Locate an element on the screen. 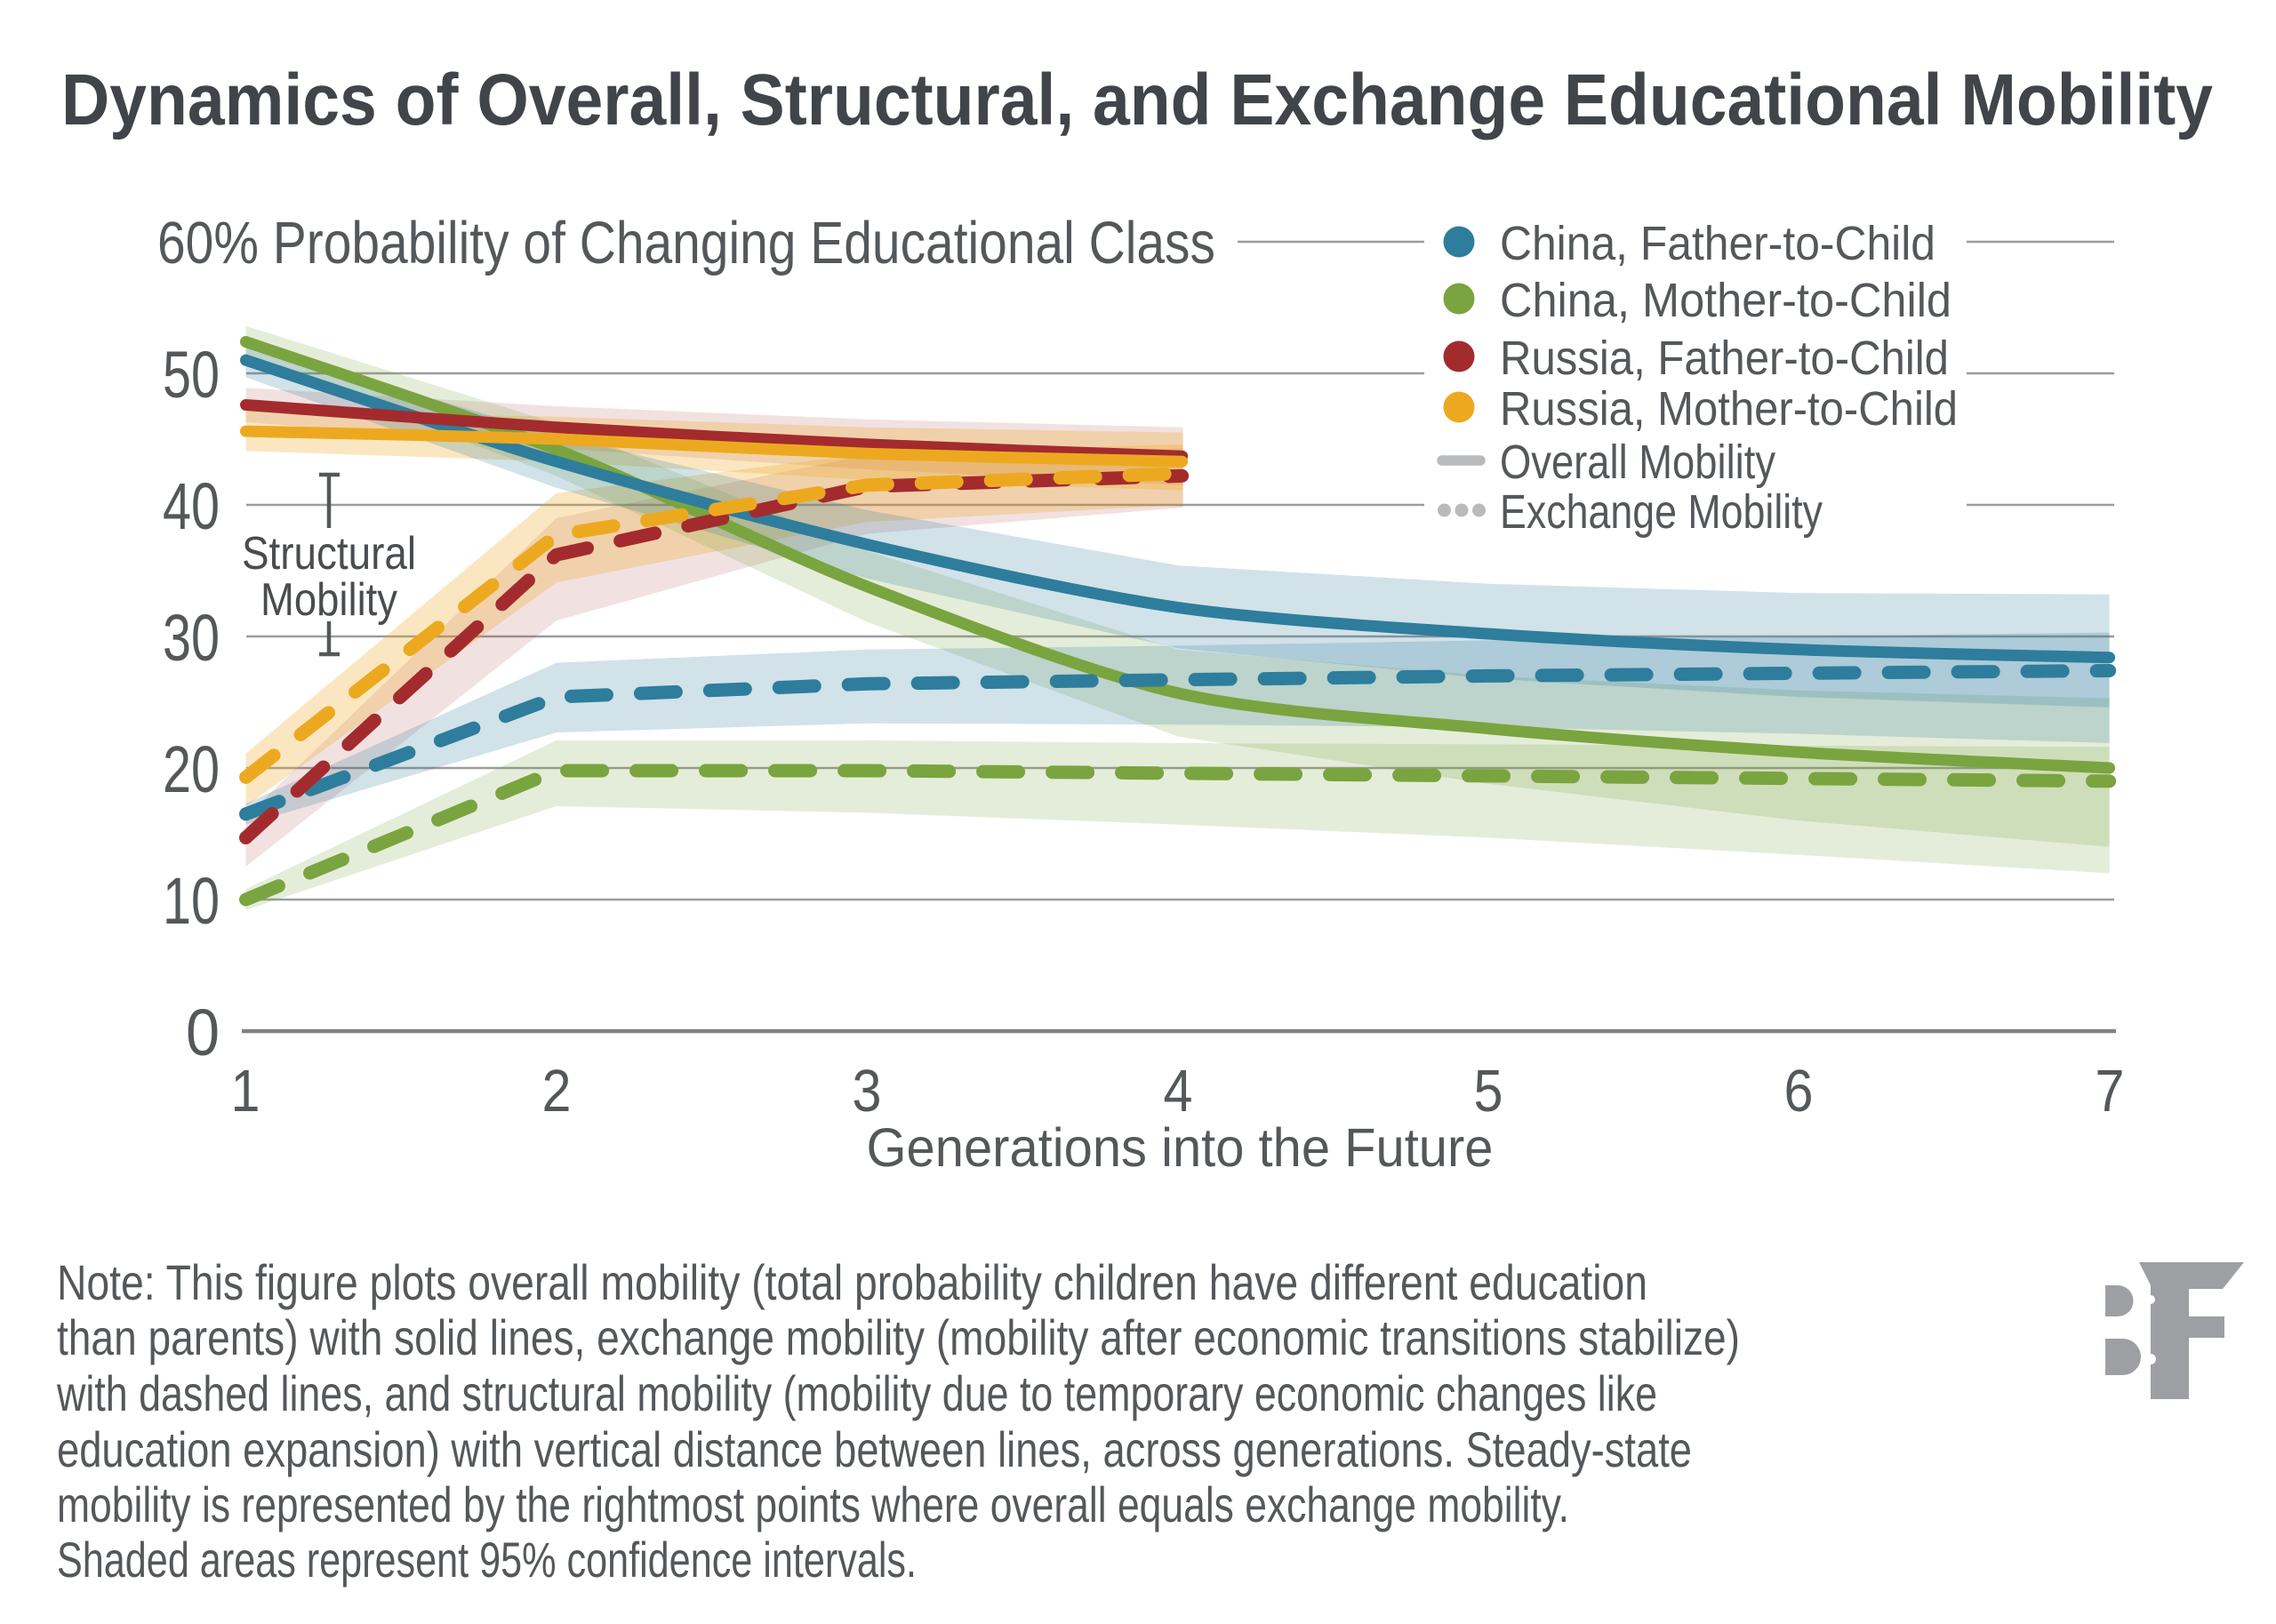  svg-text: Russia, Mother-to-Child is located at coordinates (1729, 409).